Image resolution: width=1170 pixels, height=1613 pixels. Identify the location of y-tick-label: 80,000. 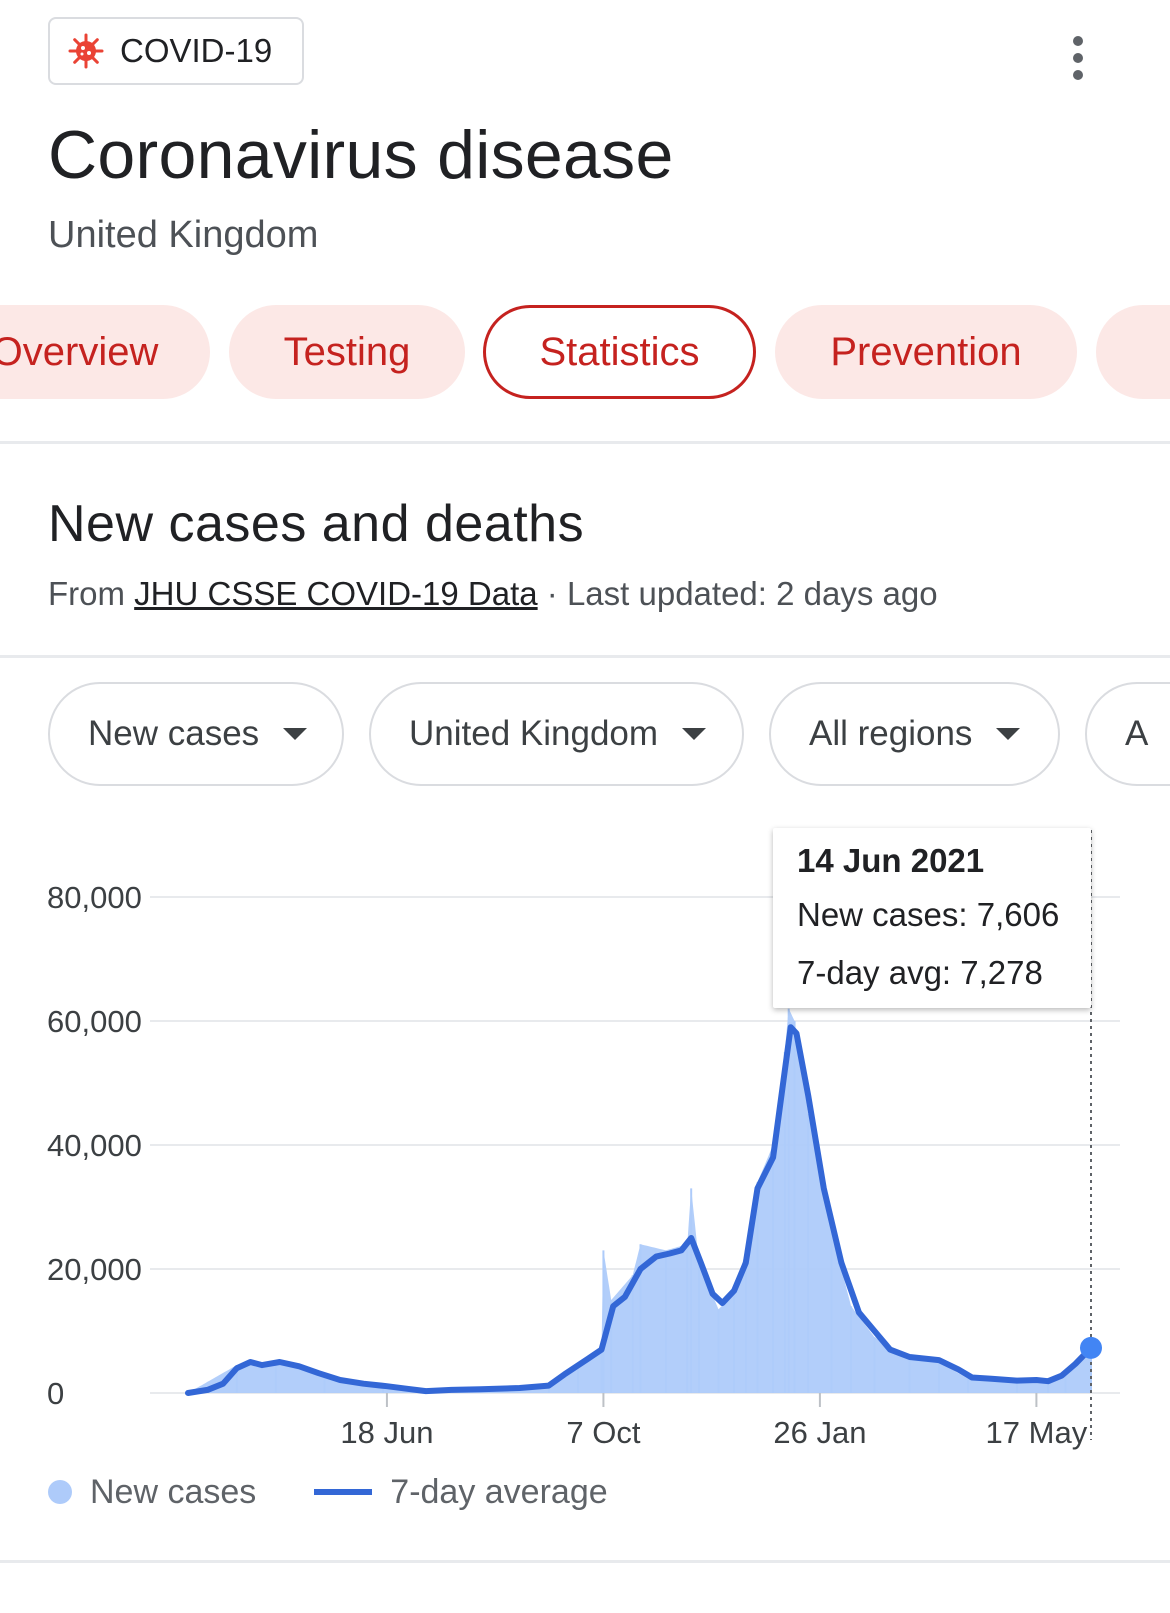
(94, 897).